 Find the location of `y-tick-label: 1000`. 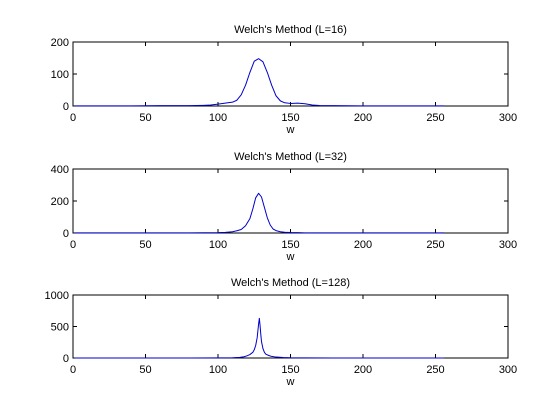

y-tick-label: 1000 is located at coordinates (57, 296).